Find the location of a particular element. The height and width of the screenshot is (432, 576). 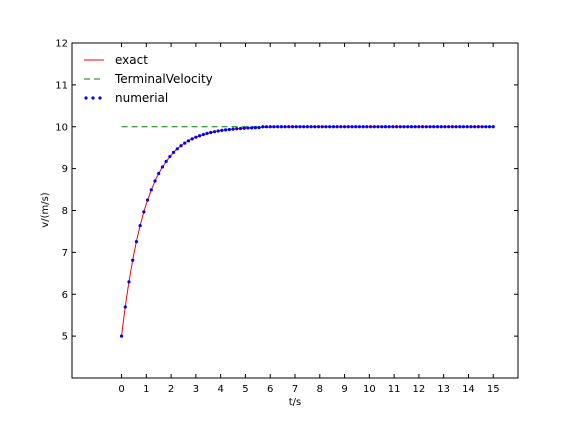

y-tick-label: 5 is located at coordinates (65, 337).